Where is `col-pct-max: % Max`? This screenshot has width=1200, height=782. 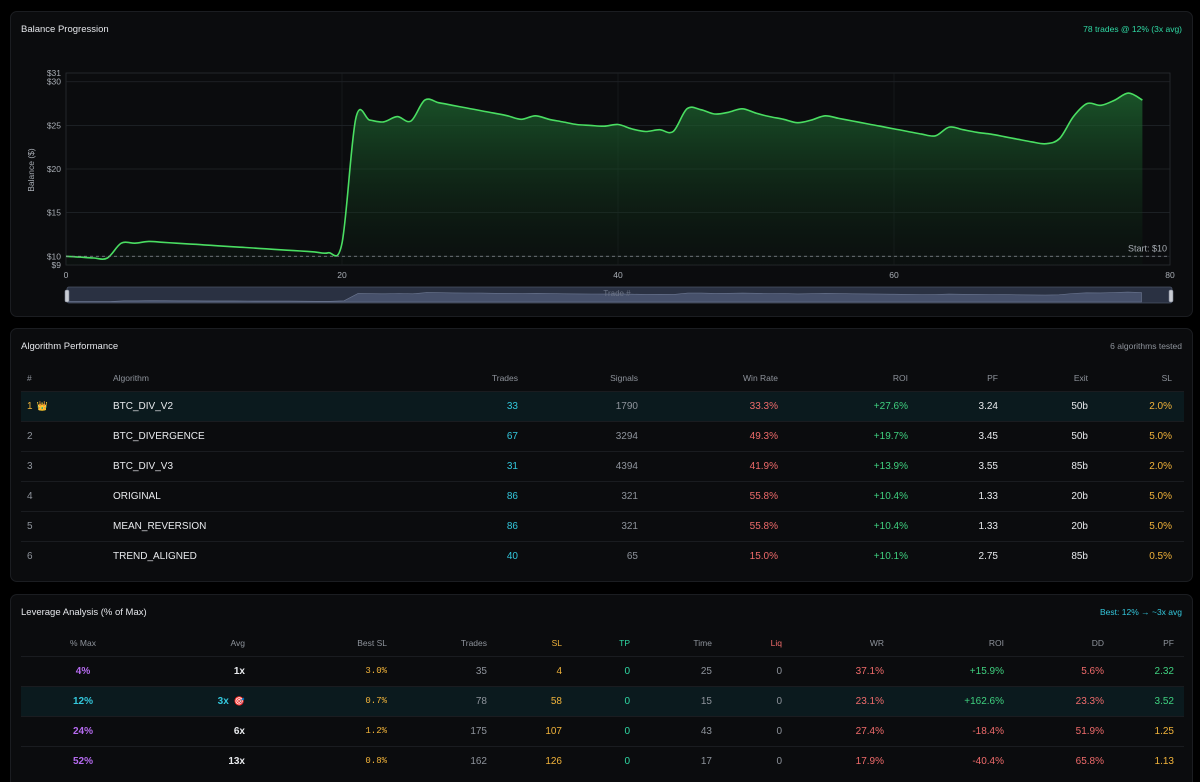
col-pct-max: % Max is located at coordinates (83, 642).